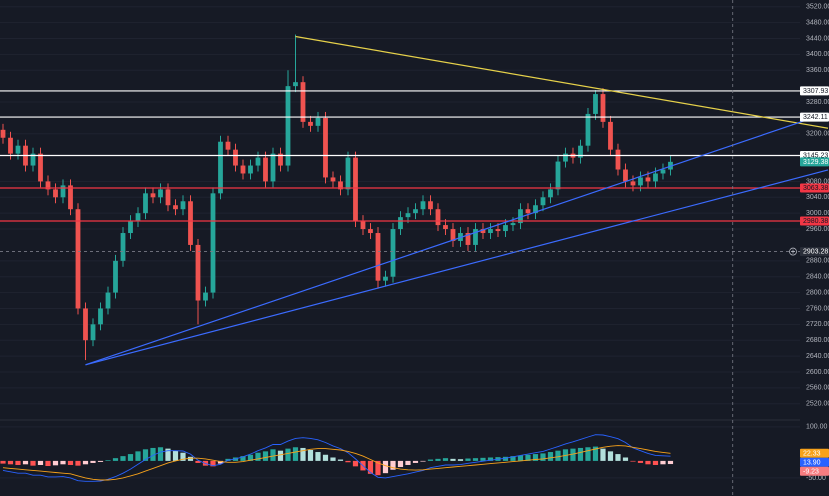 Image resolution: width=829 pixels, height=496 pixels. I want to click on price-level-tag: 3063.38, so click(815, 188).